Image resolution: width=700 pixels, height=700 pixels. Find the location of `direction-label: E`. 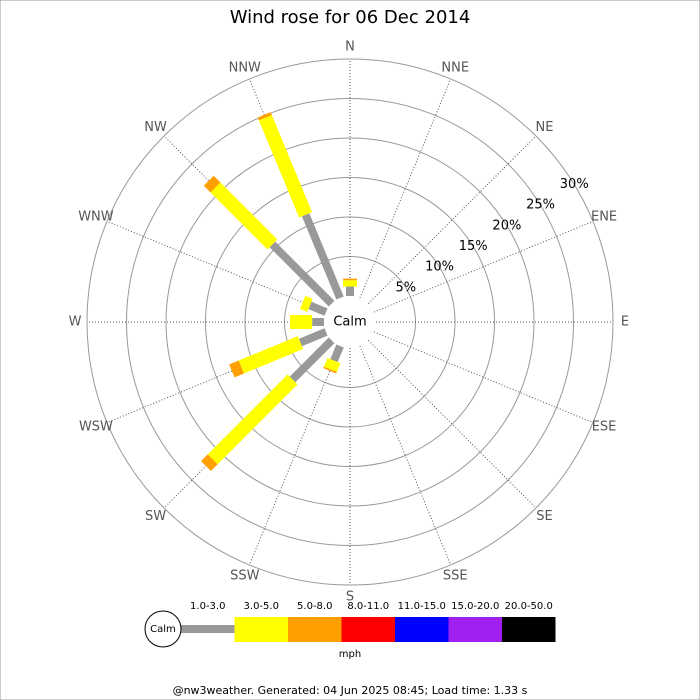

direction-label: E is located at coordinates (625, 322).